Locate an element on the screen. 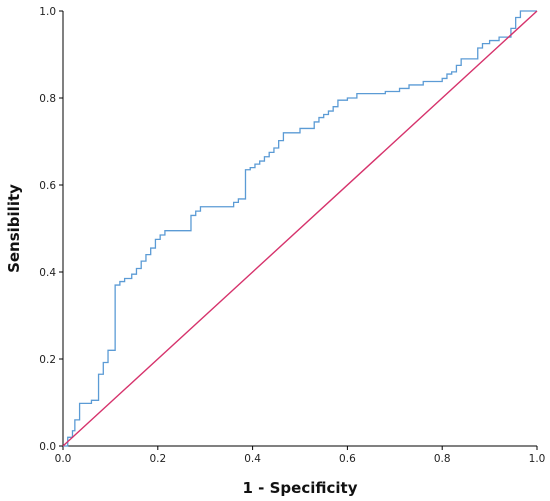 This screenshot has width=550, height=501. x-axis-ticks is located at coordinates (300, 448).